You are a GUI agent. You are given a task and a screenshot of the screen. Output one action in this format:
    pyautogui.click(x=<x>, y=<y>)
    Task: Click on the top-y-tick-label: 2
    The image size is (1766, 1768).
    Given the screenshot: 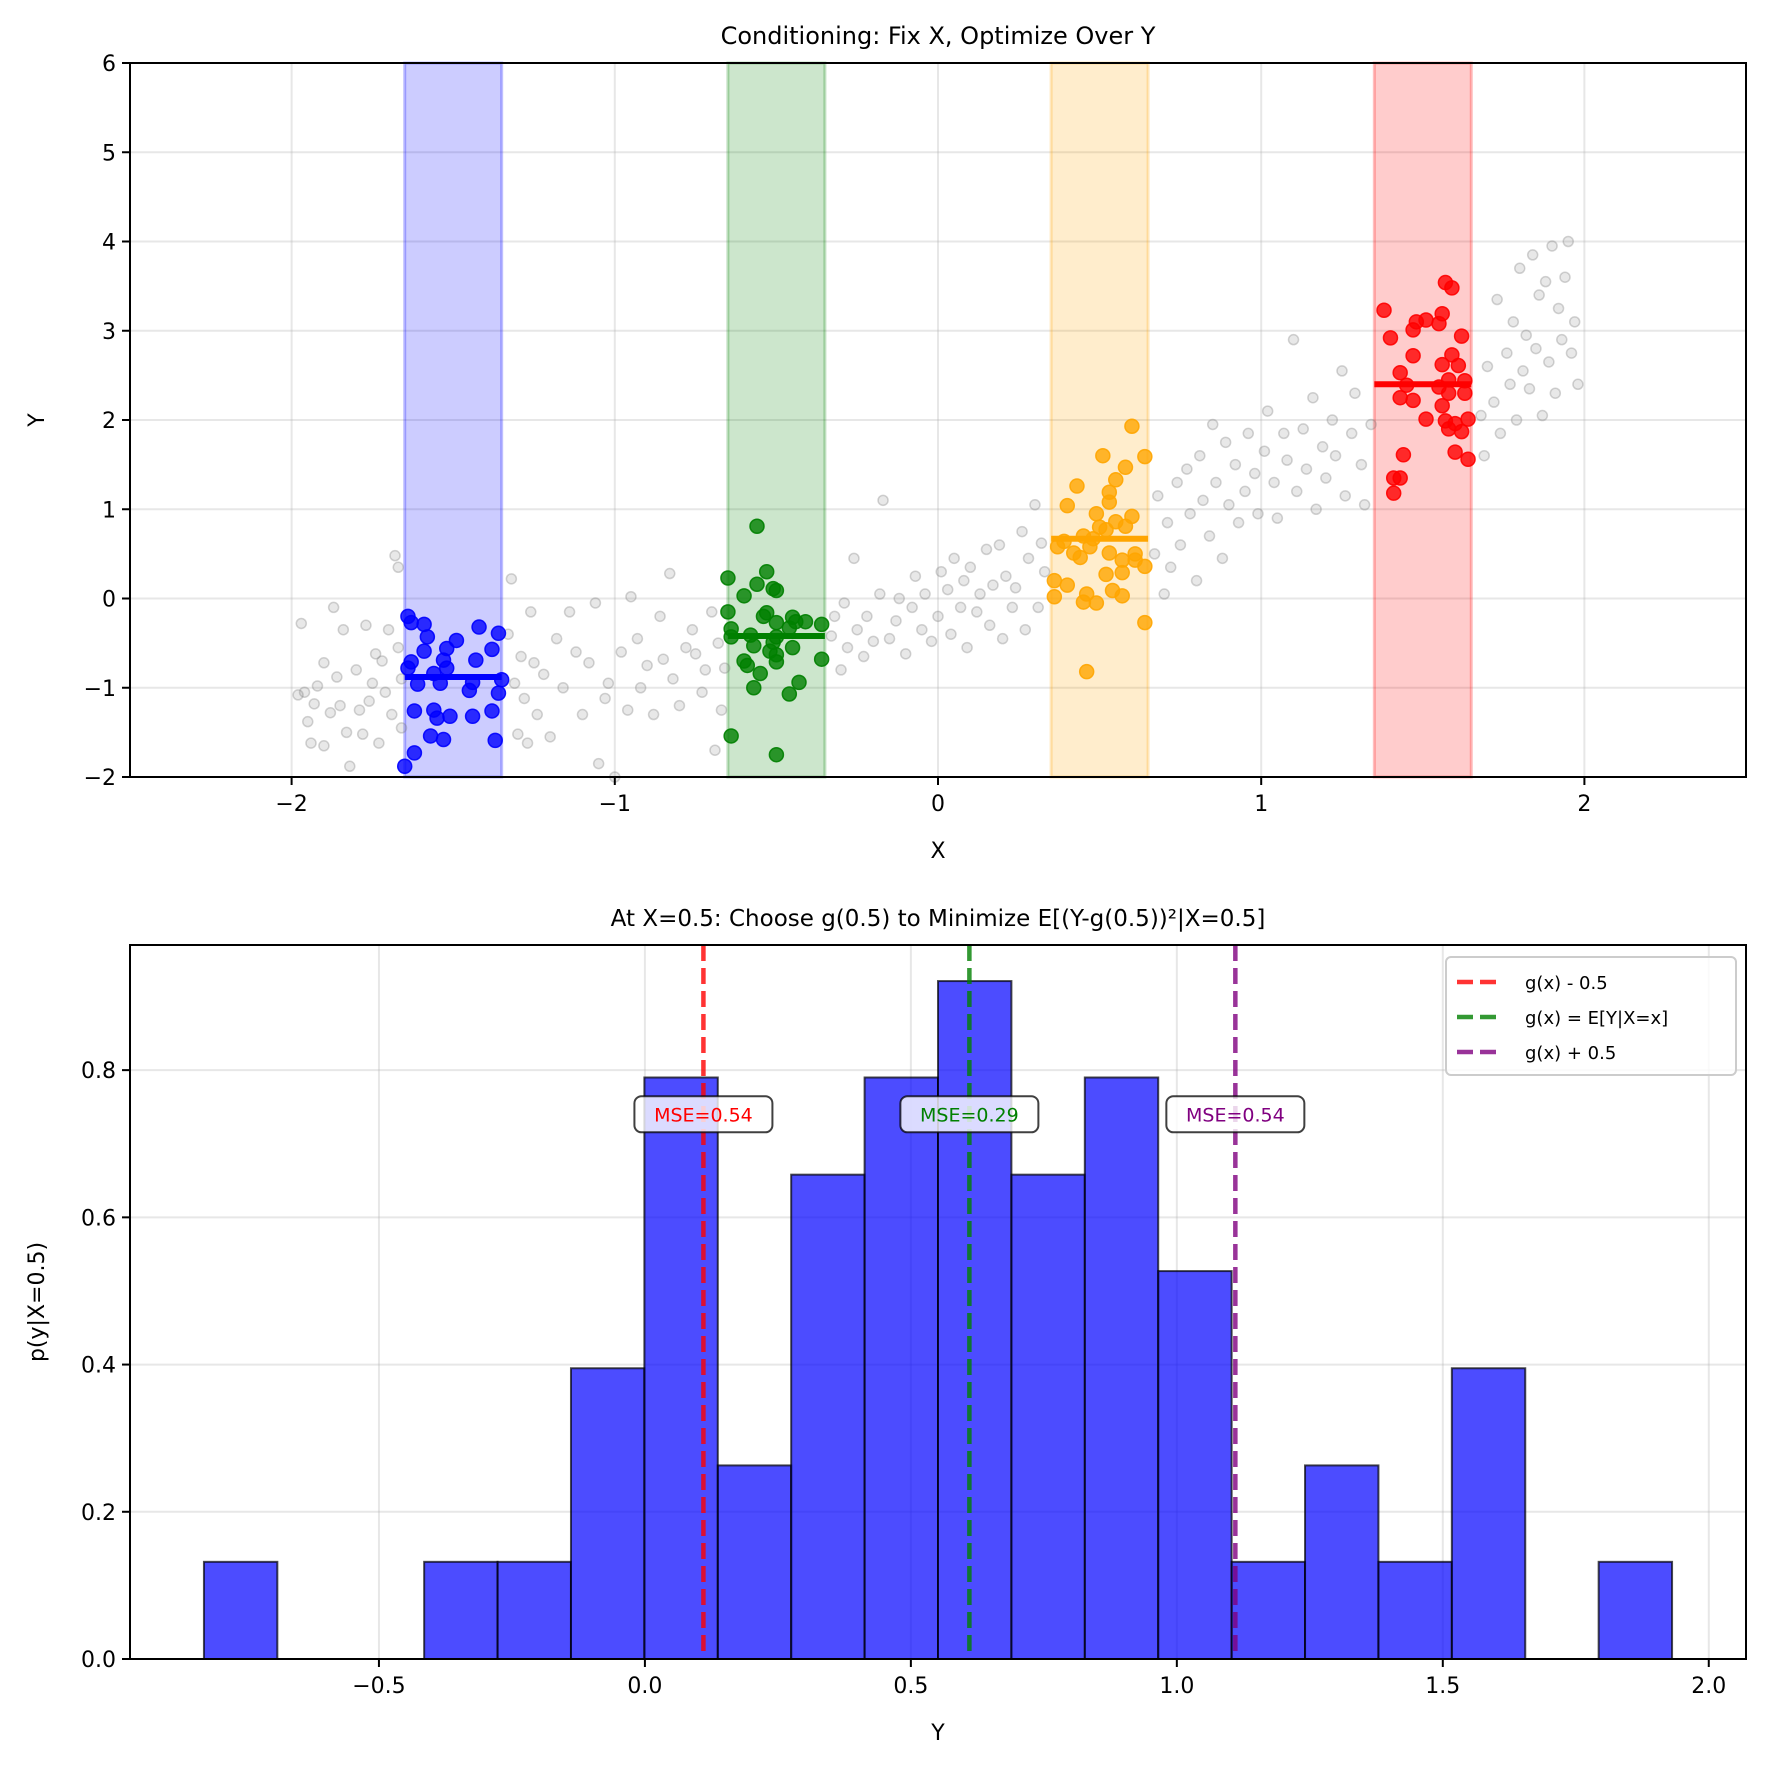 What is the action you would take?
    pyautogui.click(x=109, y=421)
    